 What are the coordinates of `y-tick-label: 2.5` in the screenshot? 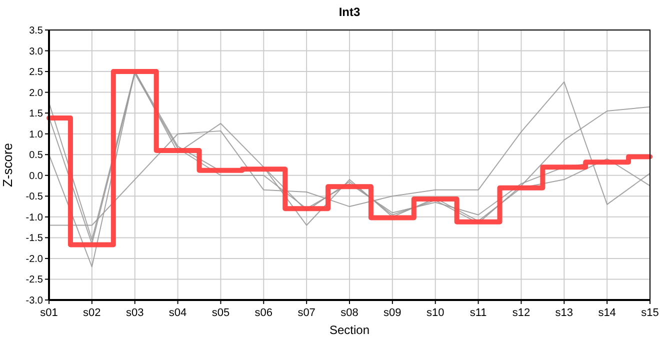 It's located at (36, 72).